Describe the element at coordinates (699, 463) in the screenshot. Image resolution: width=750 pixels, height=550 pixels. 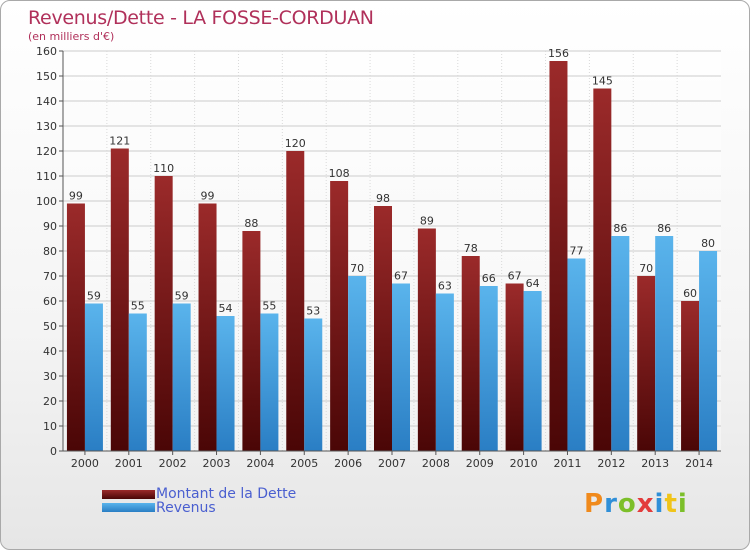
I see `x-tick-label: 2014` at that location.